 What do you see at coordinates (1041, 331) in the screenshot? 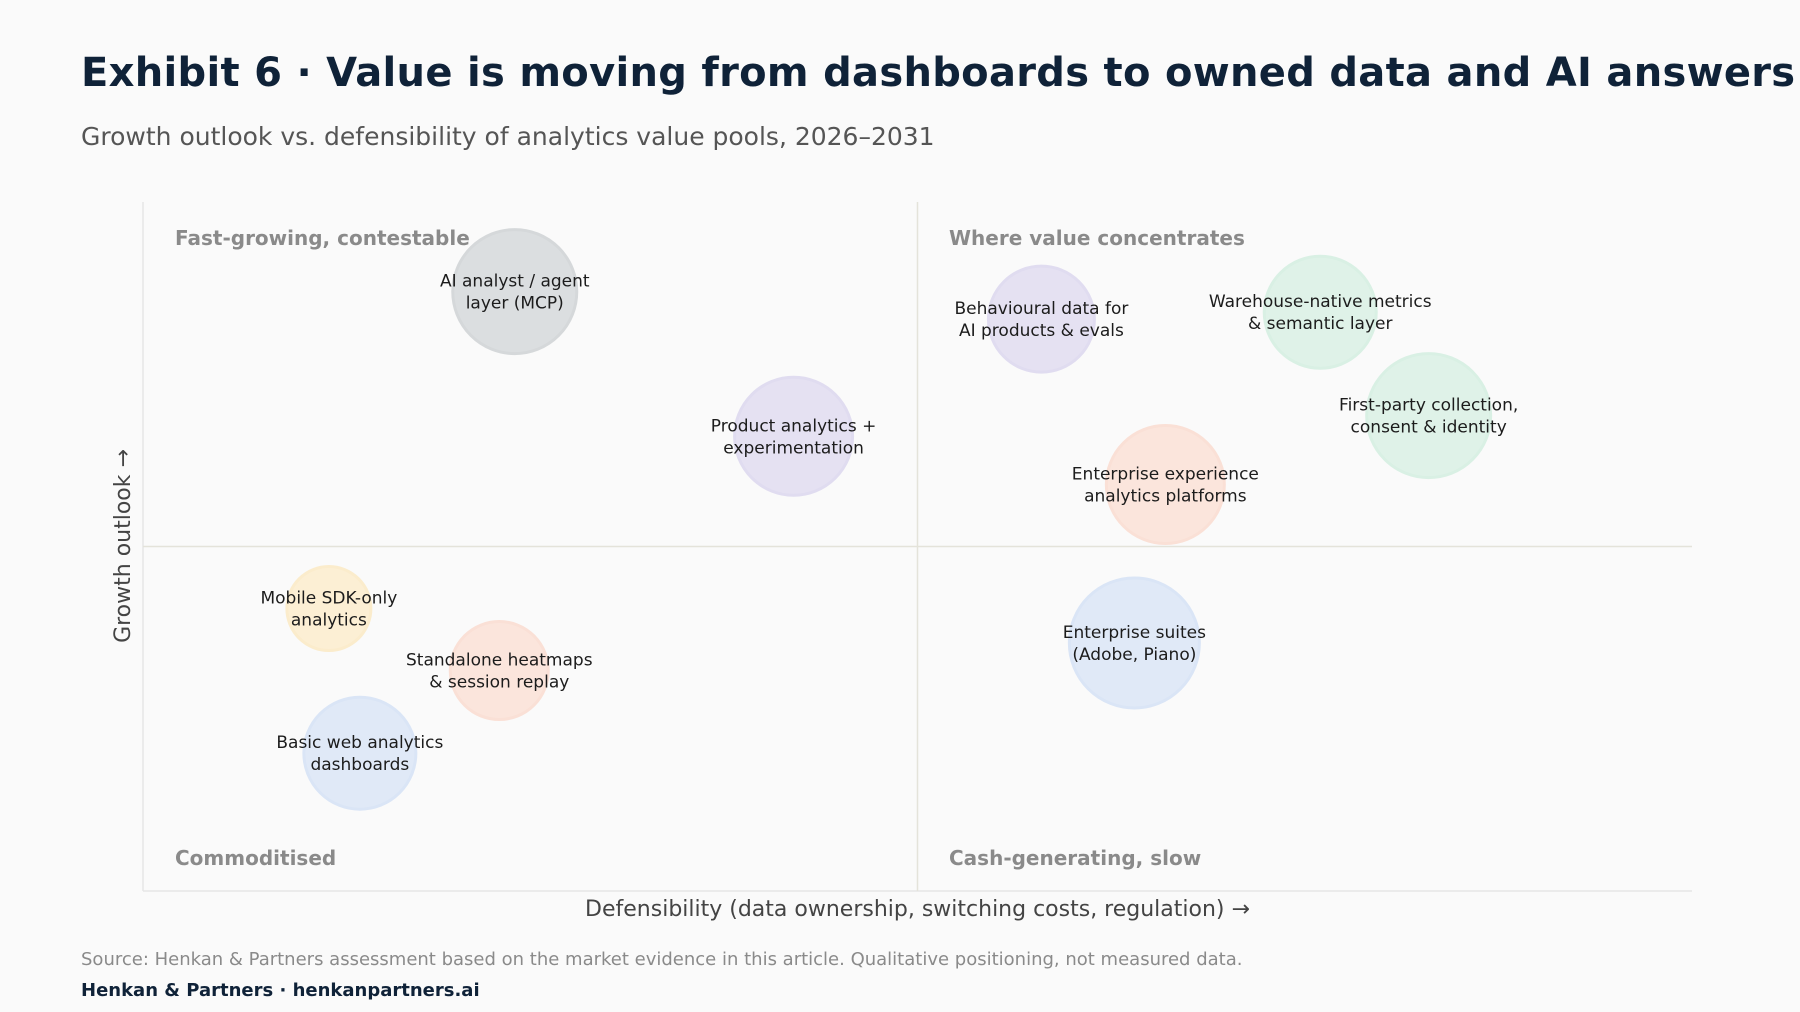
I see `bubble-label: AI products & evals` at bounding box center [1041, 331].